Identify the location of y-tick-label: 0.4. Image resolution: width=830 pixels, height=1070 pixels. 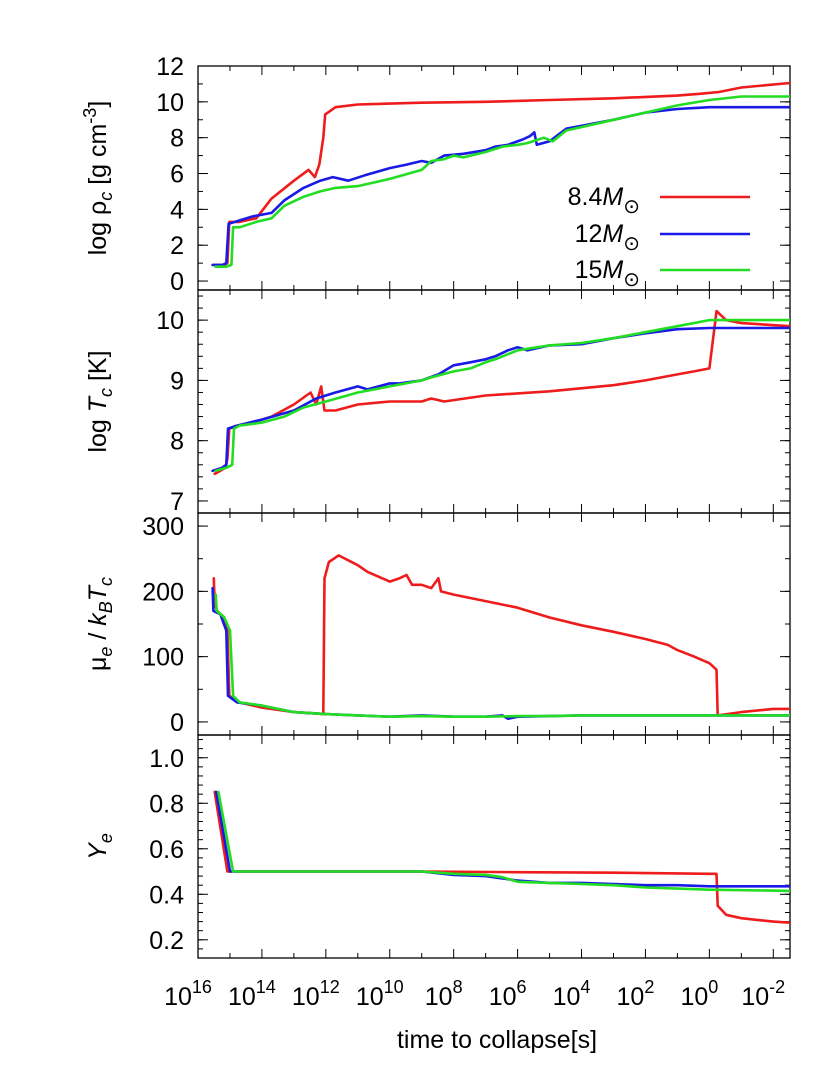
(166, 895).